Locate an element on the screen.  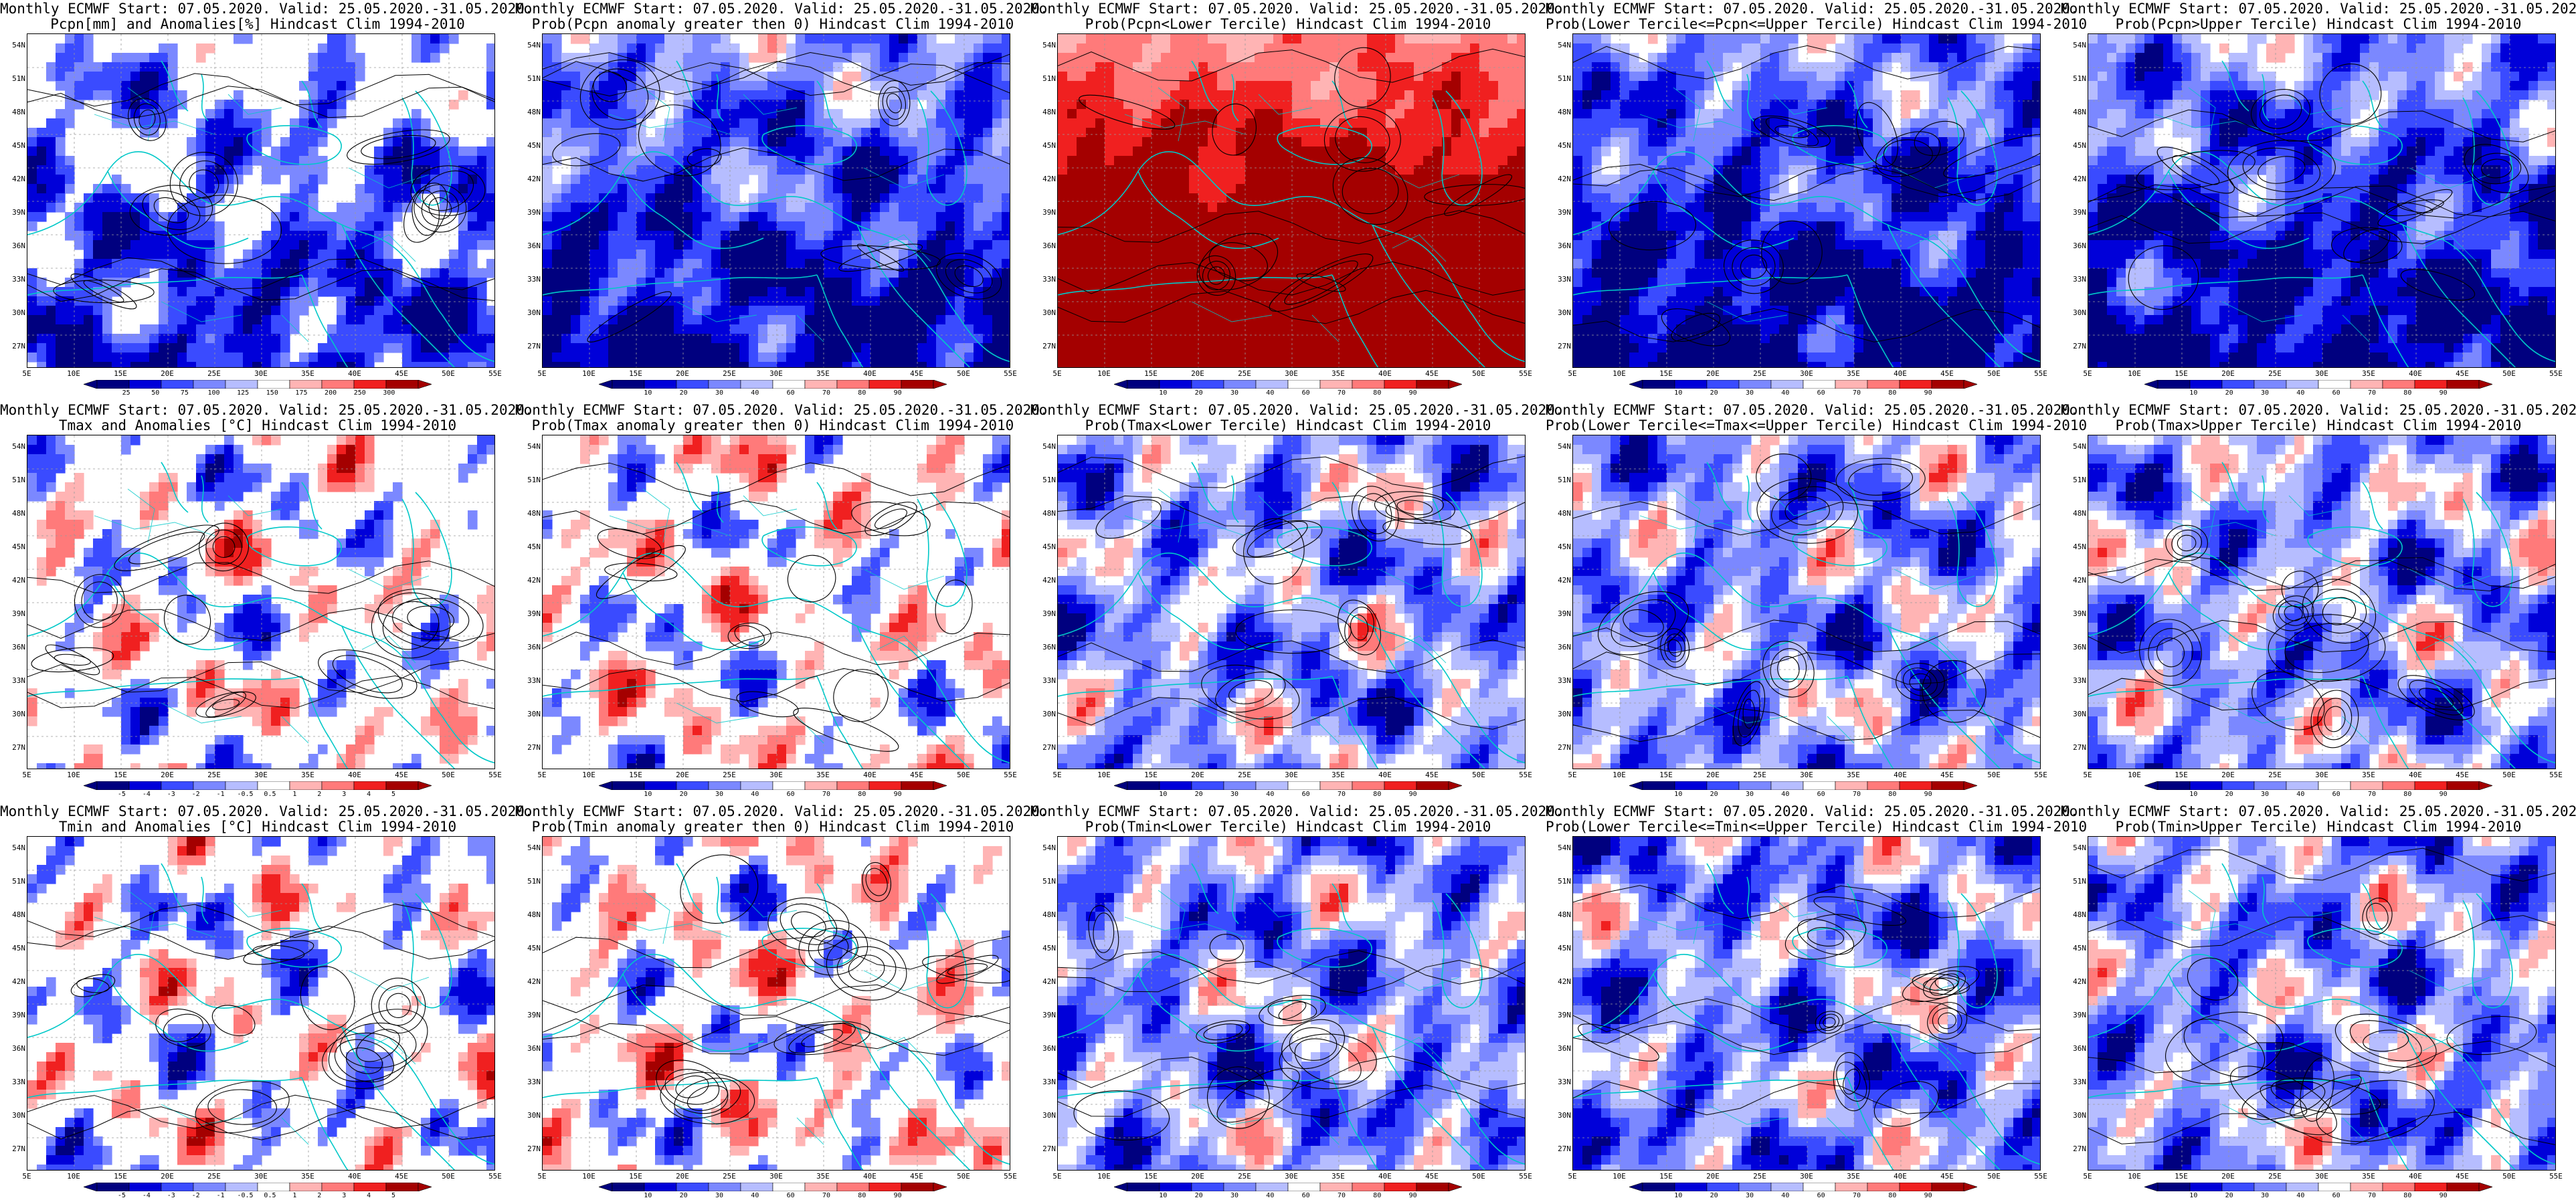
colorbar-tick-label: 2 is located at coordinates (319, 1195).